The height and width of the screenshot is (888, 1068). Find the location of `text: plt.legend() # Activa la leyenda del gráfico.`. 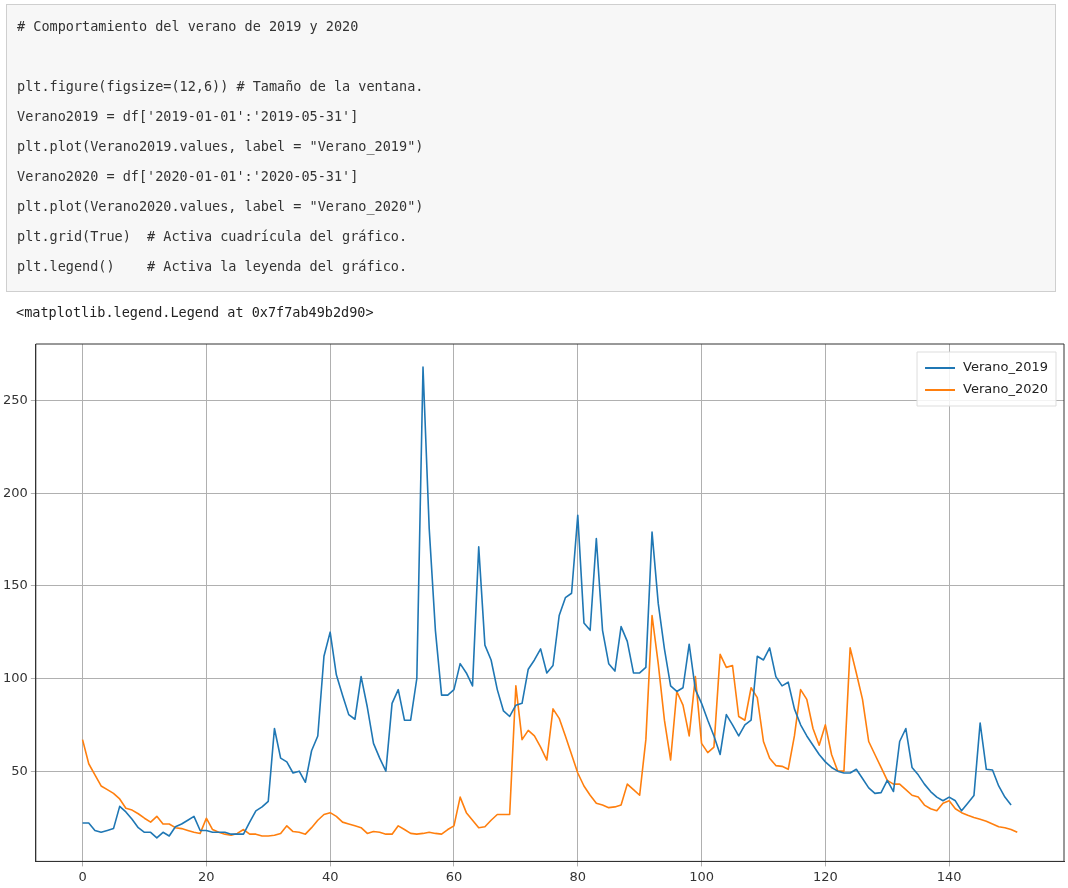

text: plt.legend() # Activa la leyenda del gráfico. is located at coordinates (213, 266).